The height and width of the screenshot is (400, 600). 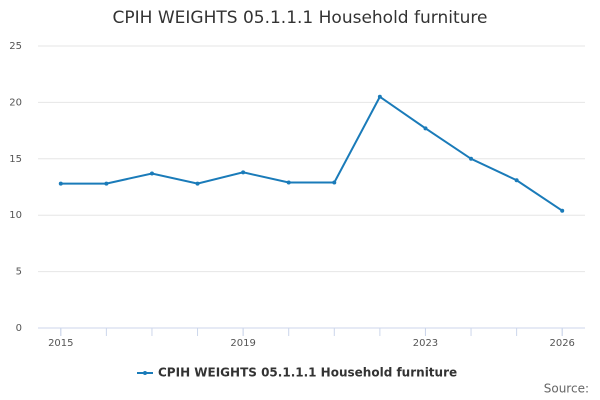 What do you see at coordinates (561, 343) in the screenshot?
I see `x-tick-label: 2026` at bounding box center [561, 343].